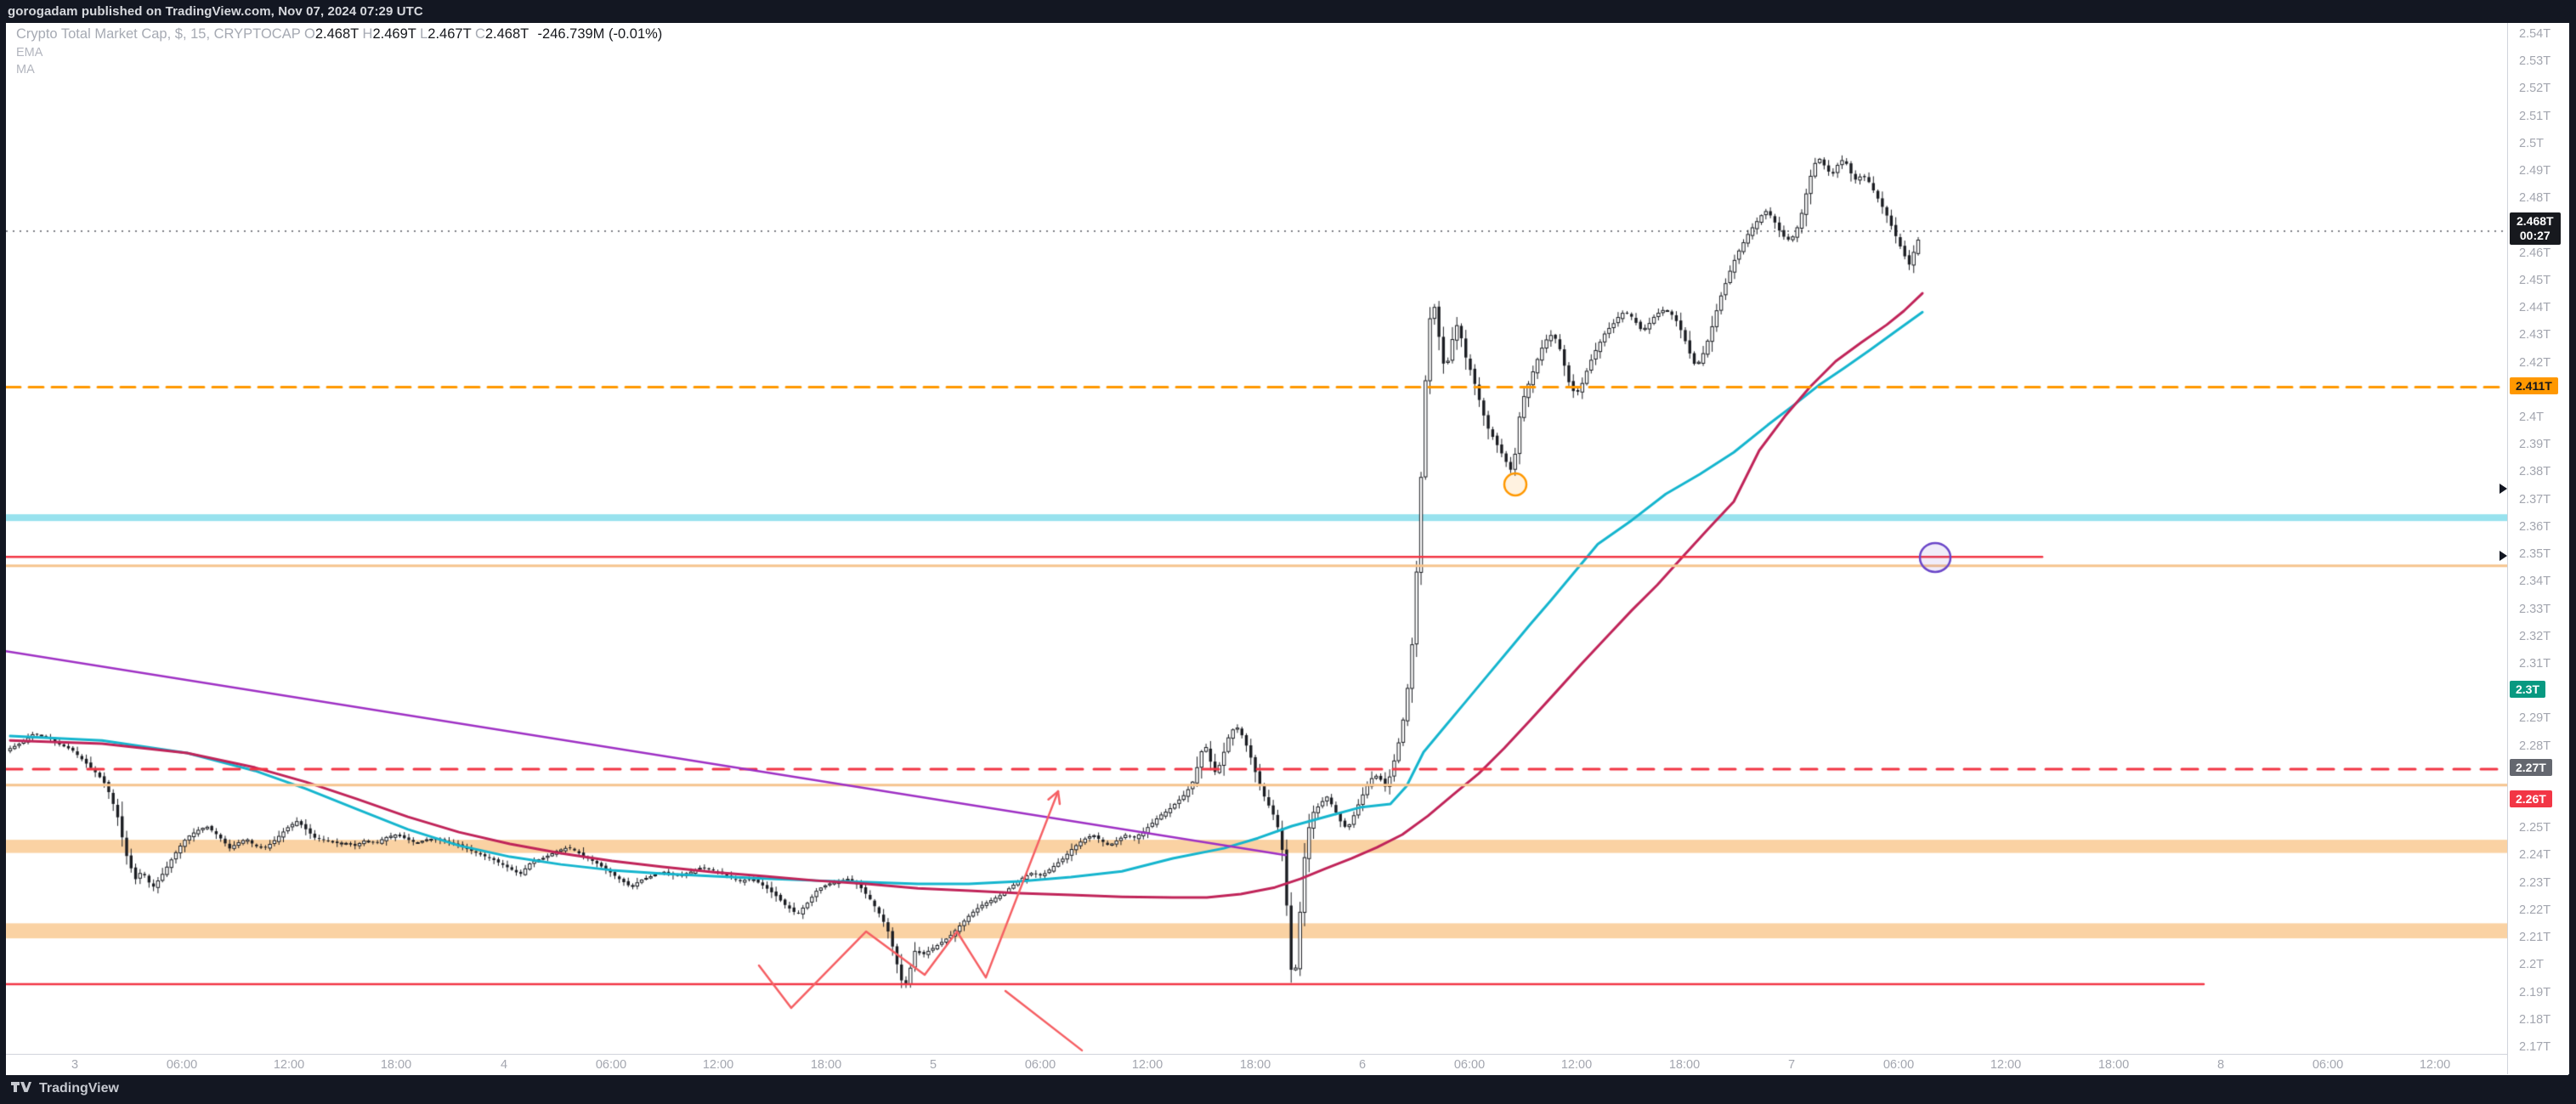  I want to click on right-frame-strip, so click(2572, 552).